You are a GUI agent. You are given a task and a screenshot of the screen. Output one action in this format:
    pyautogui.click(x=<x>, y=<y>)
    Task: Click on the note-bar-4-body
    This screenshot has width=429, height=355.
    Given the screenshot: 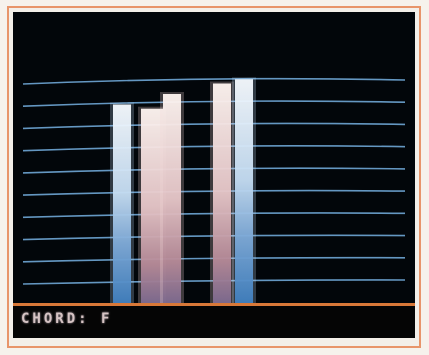 What is the action you would take?
    pyautogui.click(x=222, y=193)
    